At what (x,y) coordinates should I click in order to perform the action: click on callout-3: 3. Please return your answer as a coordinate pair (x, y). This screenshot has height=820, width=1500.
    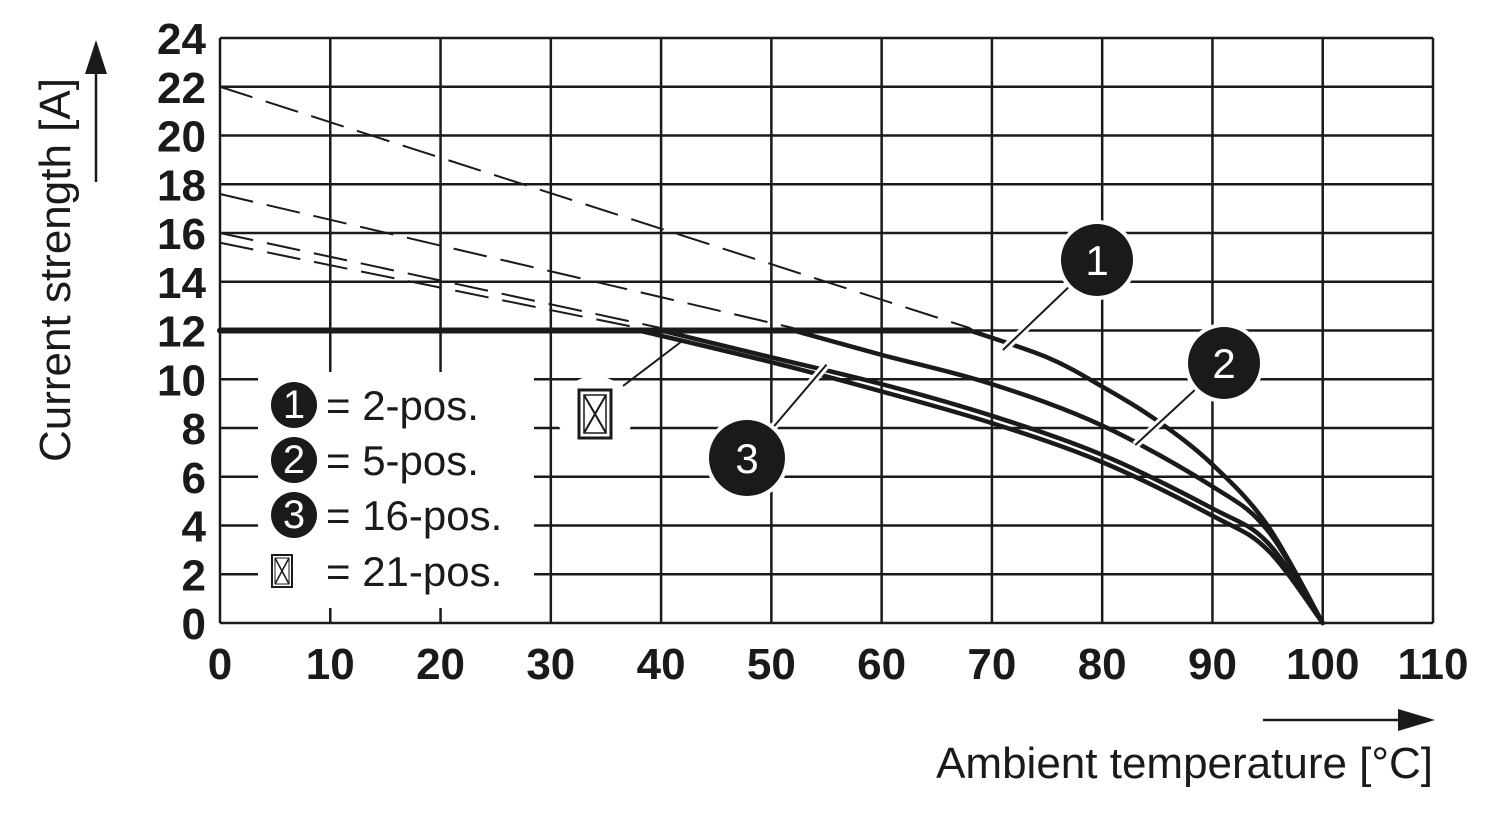
    Looking at the image, I should click on (767, 431).